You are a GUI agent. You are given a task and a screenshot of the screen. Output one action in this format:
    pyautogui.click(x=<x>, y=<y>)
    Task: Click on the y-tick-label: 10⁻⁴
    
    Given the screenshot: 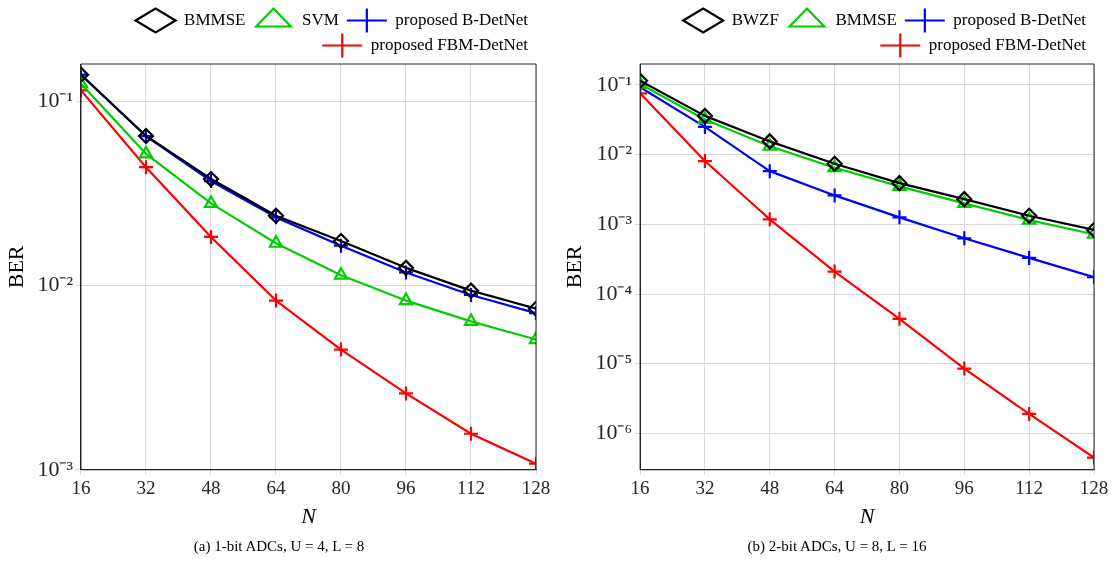 What is the action you would take?
    pyautogui.click(x=614, y=292)
    